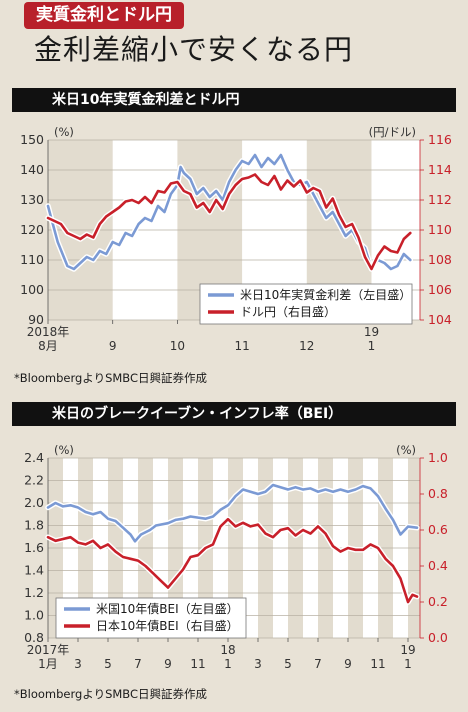 This screenshot has width=468, height=712. What do you see at coordinates (167, 608) in the screenshot?
I see `chart2-legend-label: 米国10年債BEI（左目盛）` at bounding box center [167, 608].